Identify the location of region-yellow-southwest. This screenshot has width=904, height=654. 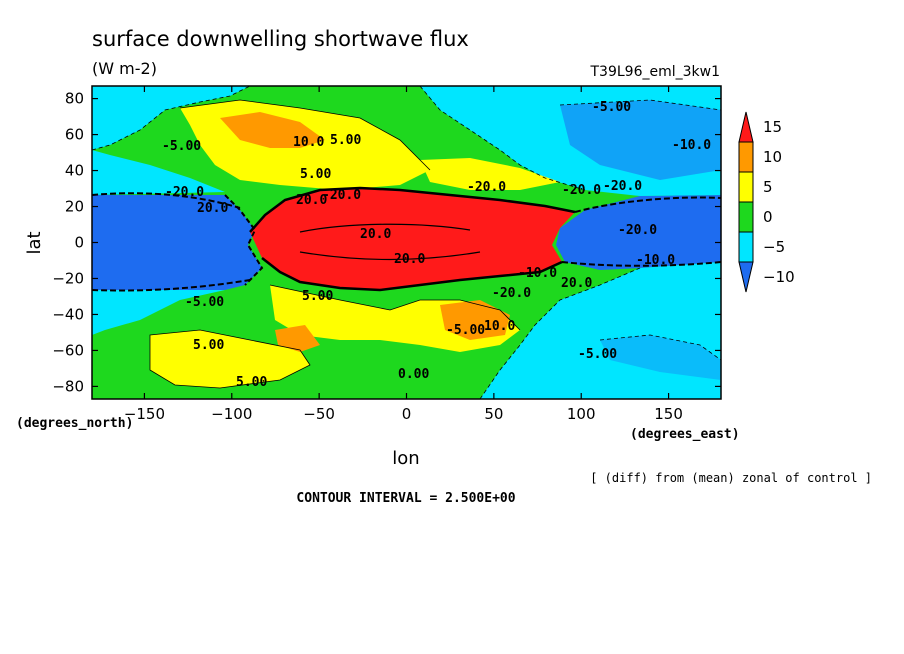
(230, 359).